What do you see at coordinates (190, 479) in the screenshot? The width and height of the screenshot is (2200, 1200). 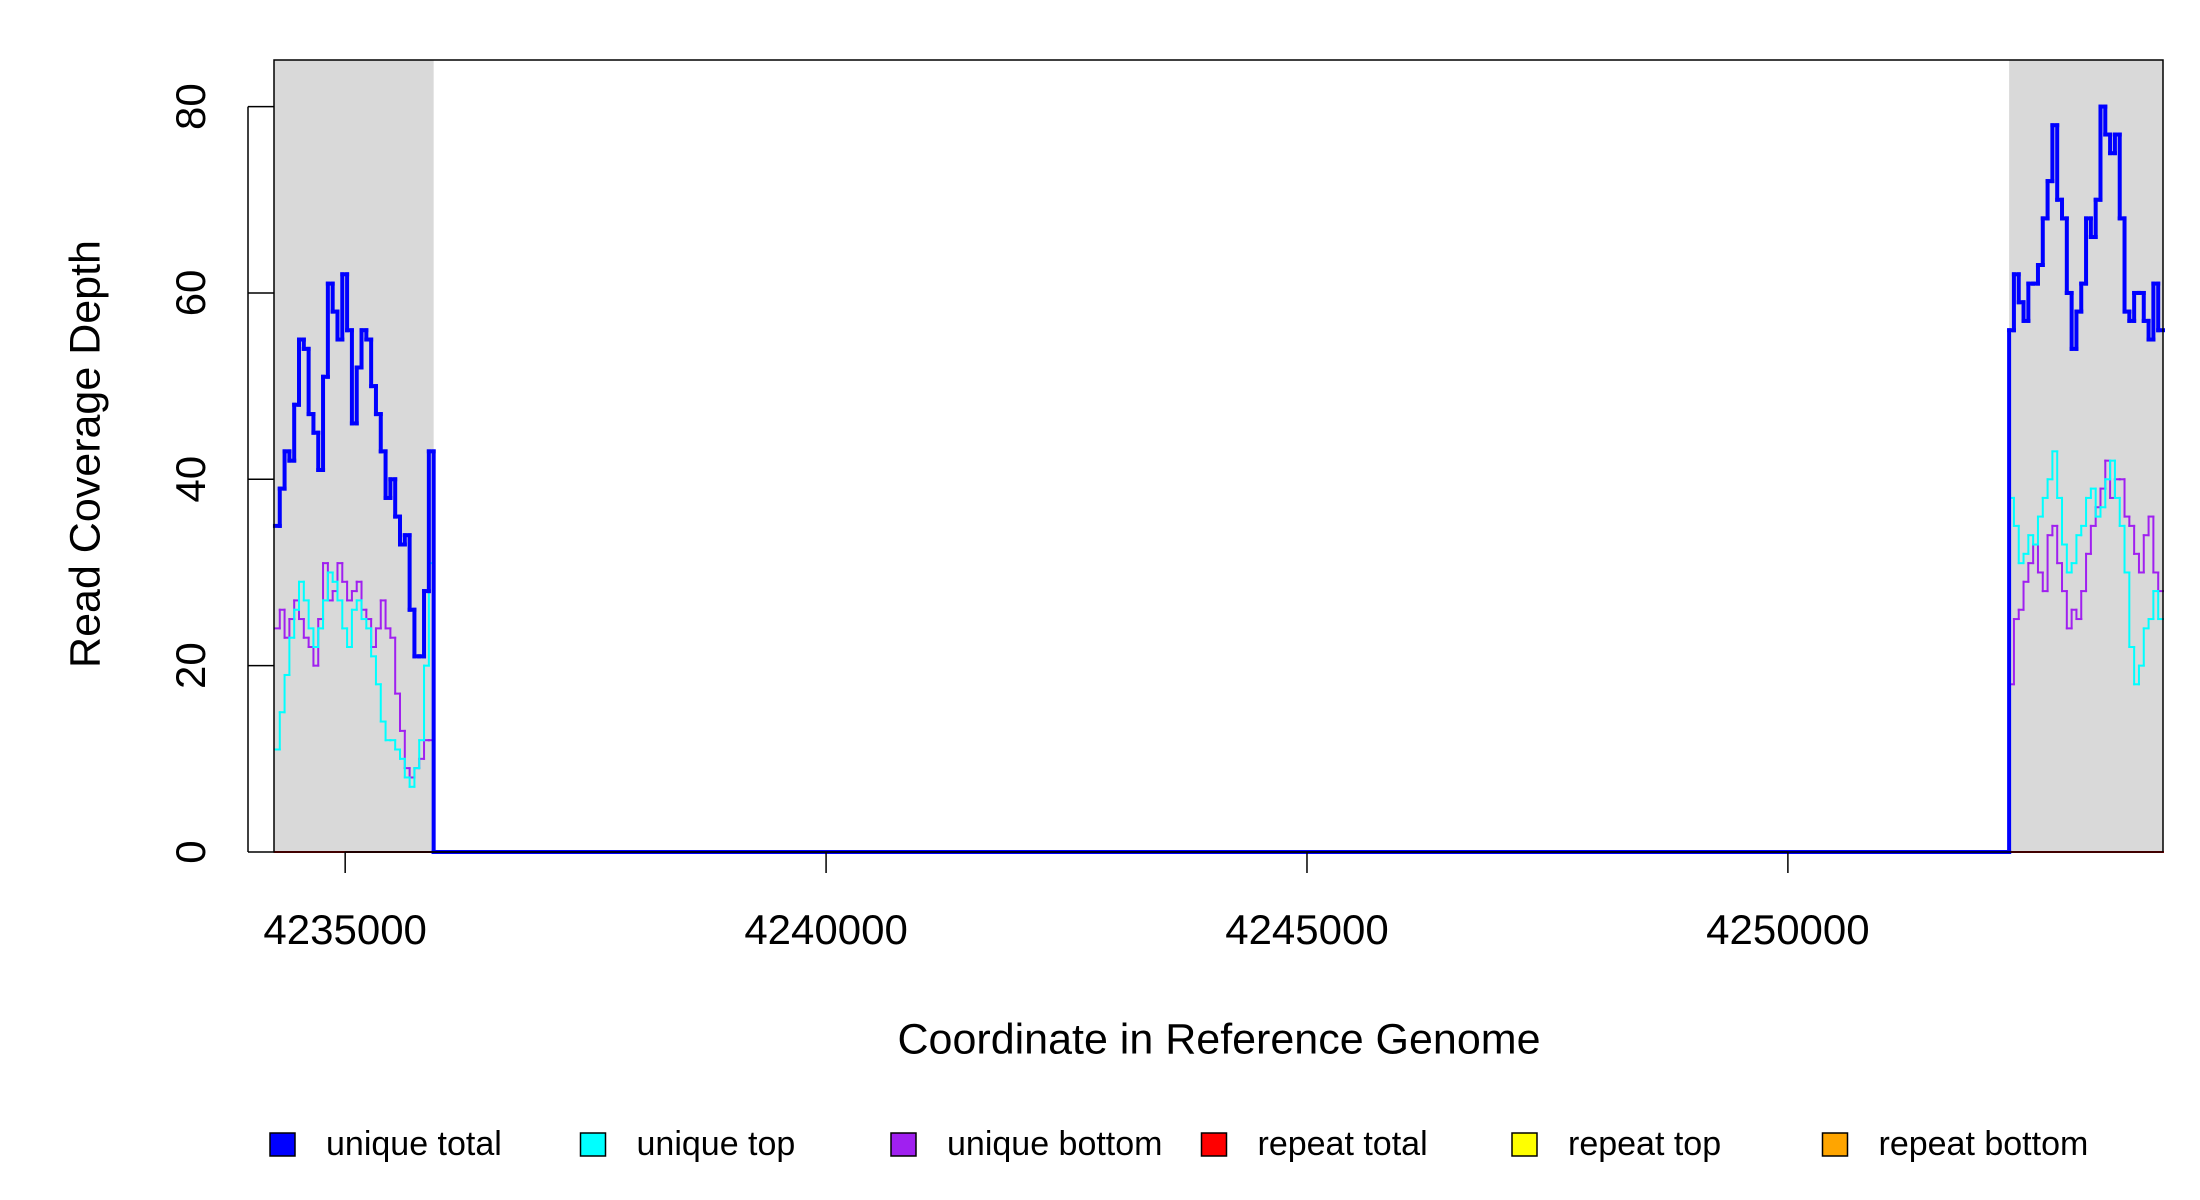 I see `y-tick-label: 40` at bounding box center [190, 479].